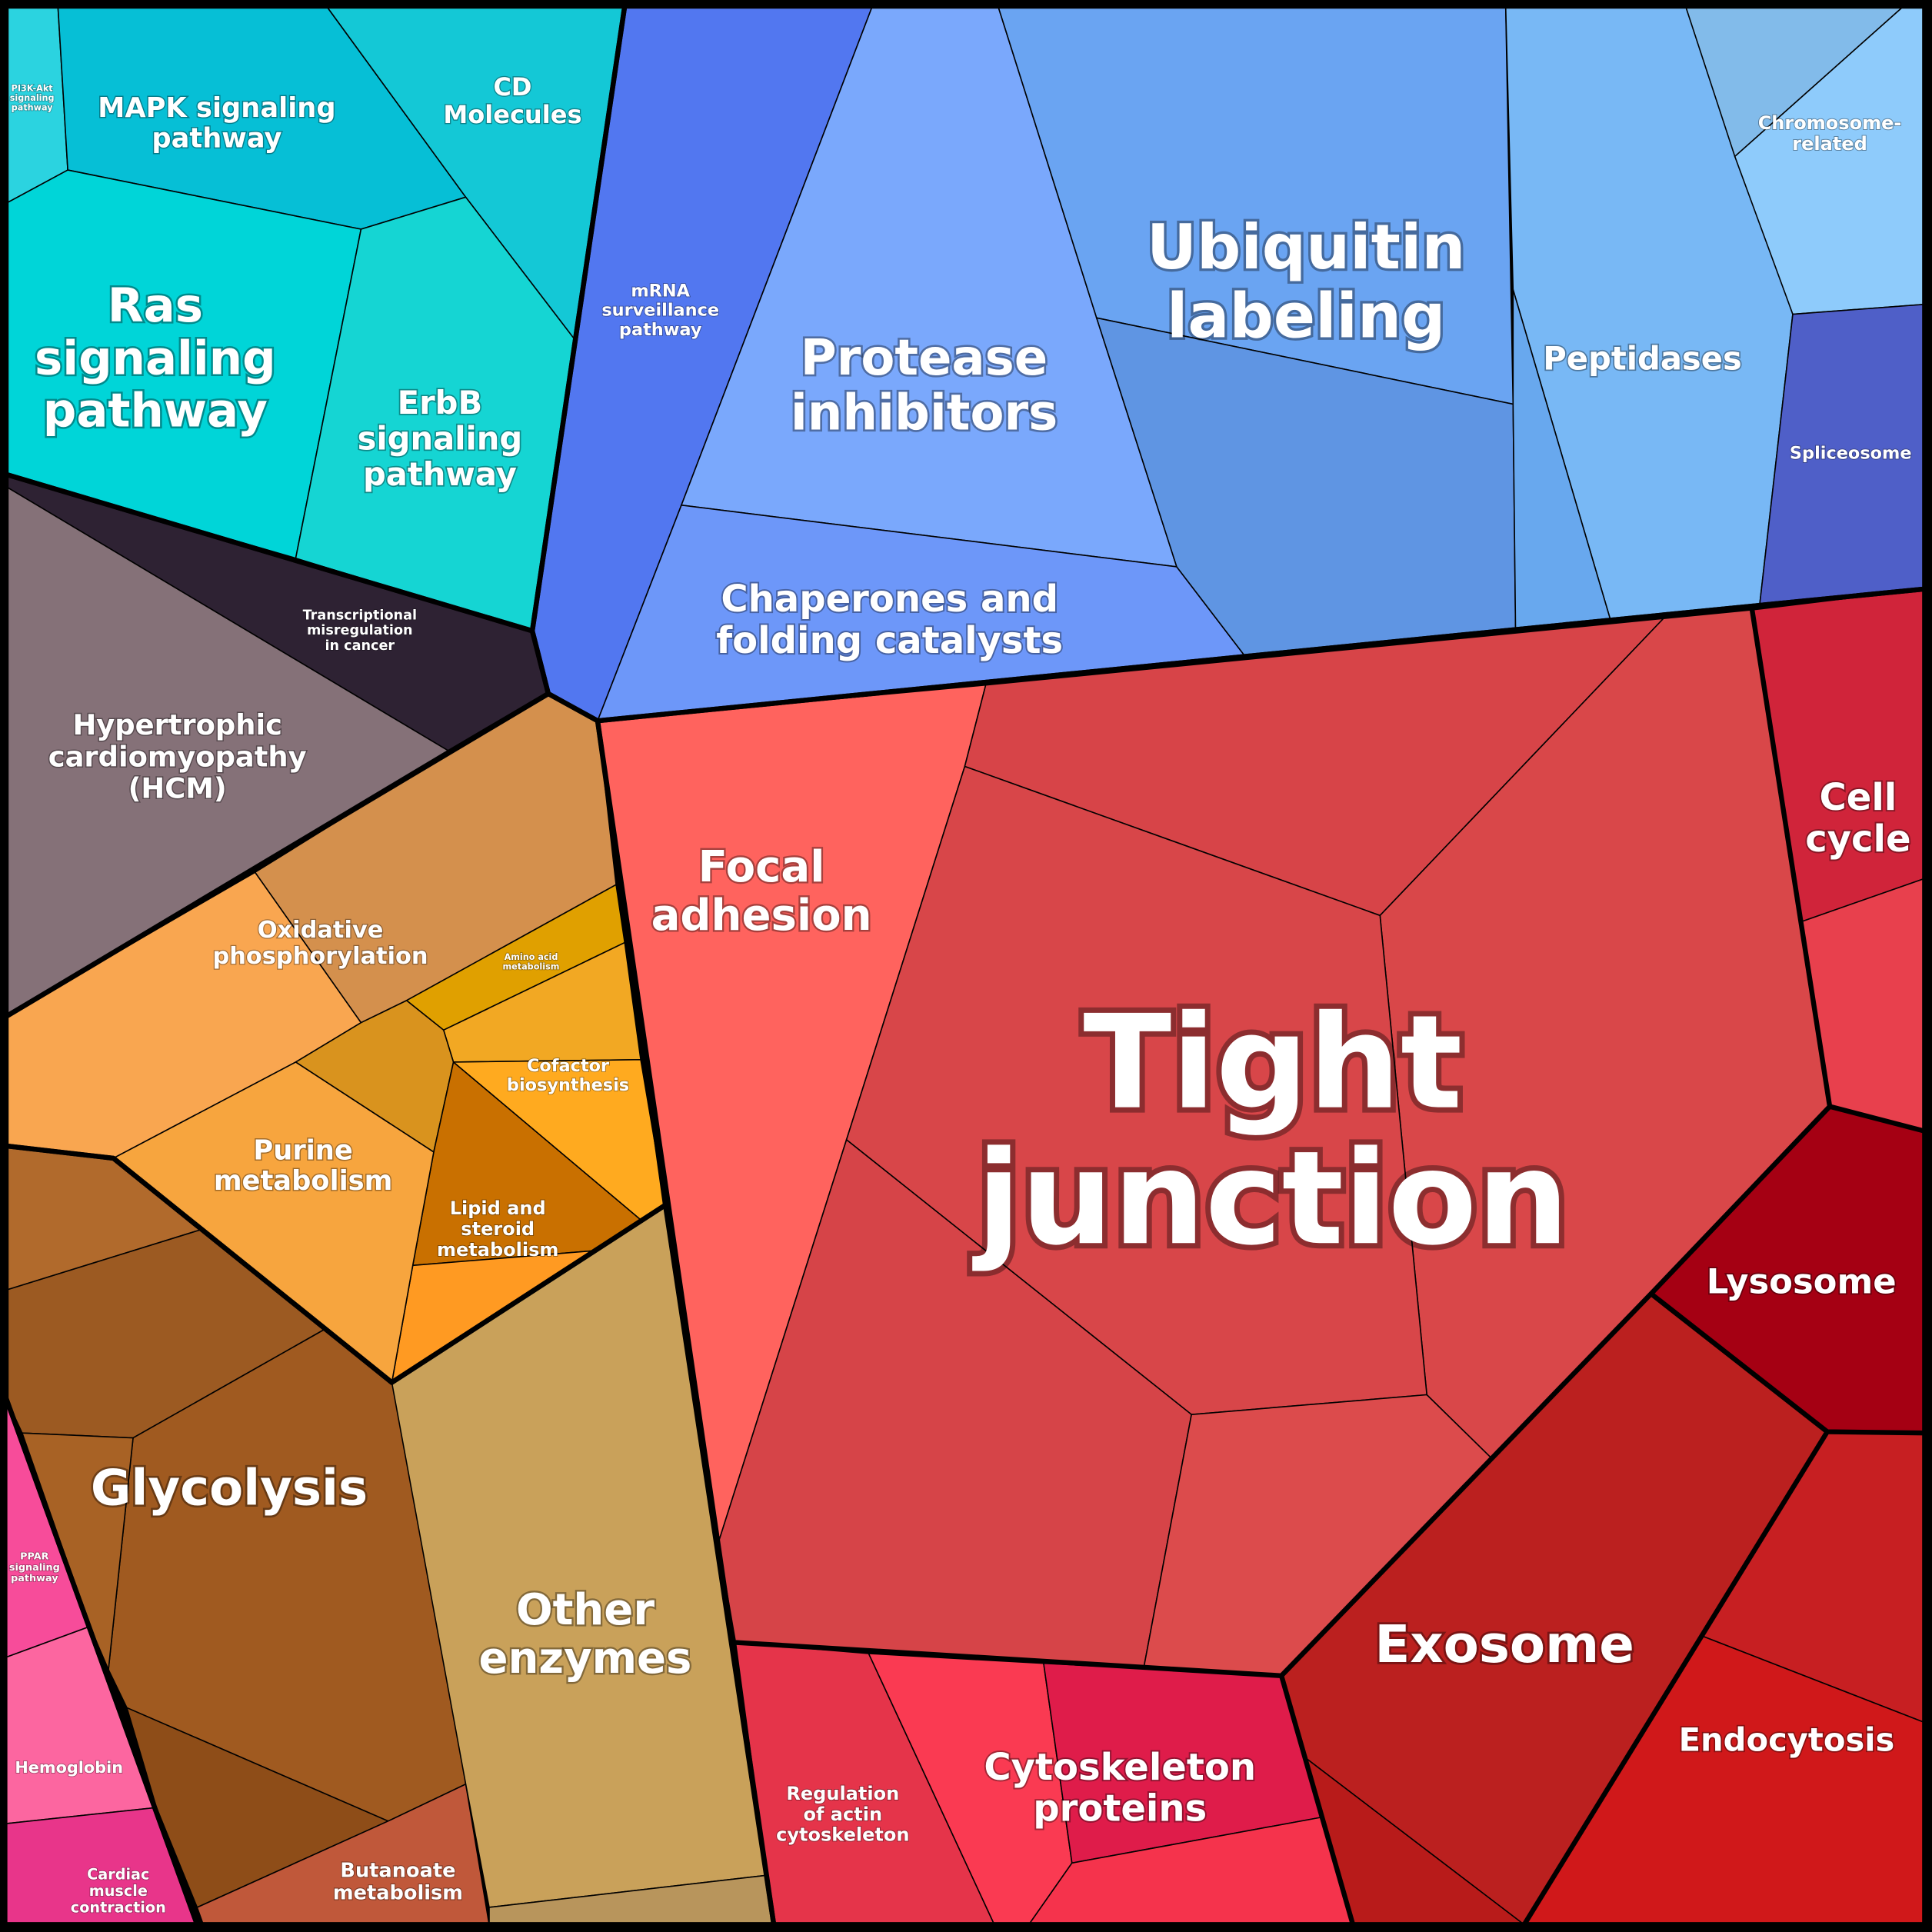 Image resolution: width=1932 pixels, height=1932 pixels. I want to click on cell-label-line: Purine, so click(302, 1150).